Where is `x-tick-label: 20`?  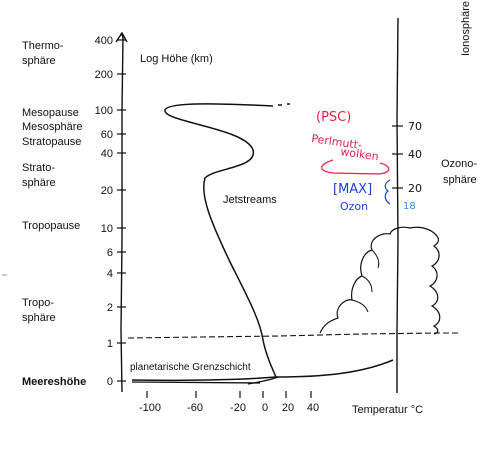
x-tick-label: 20 is located at coordinates (288, 408).